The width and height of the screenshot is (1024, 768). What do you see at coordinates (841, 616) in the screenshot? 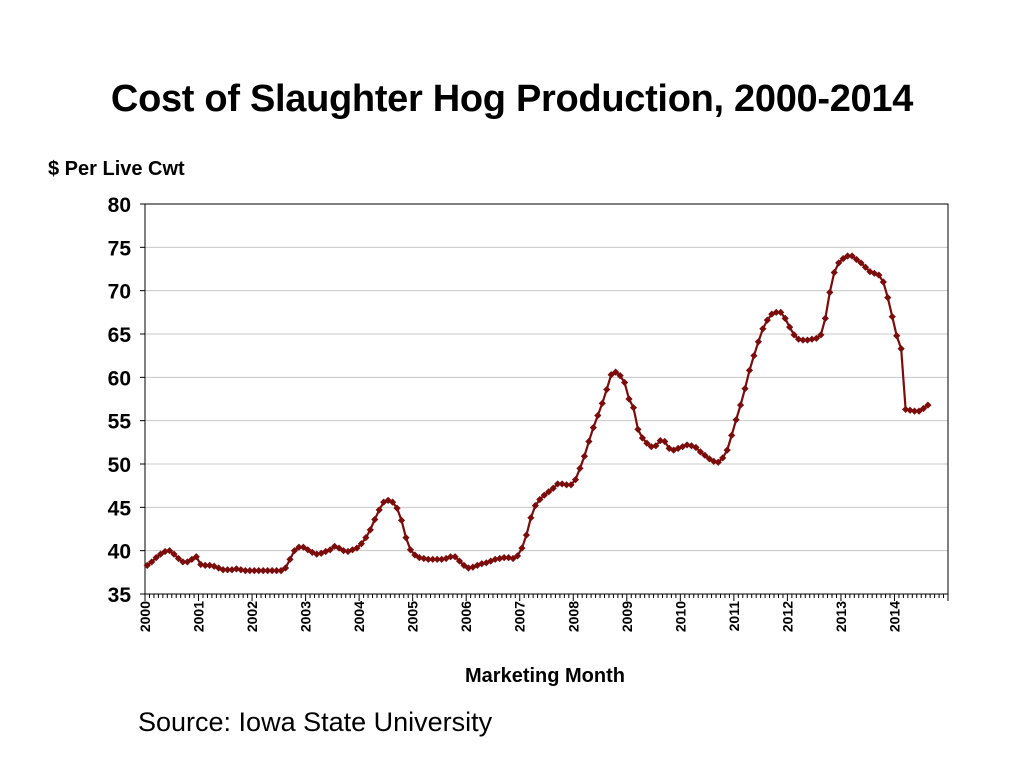
I see `x-tick-label: 2013` at bounding box center [841, 616].